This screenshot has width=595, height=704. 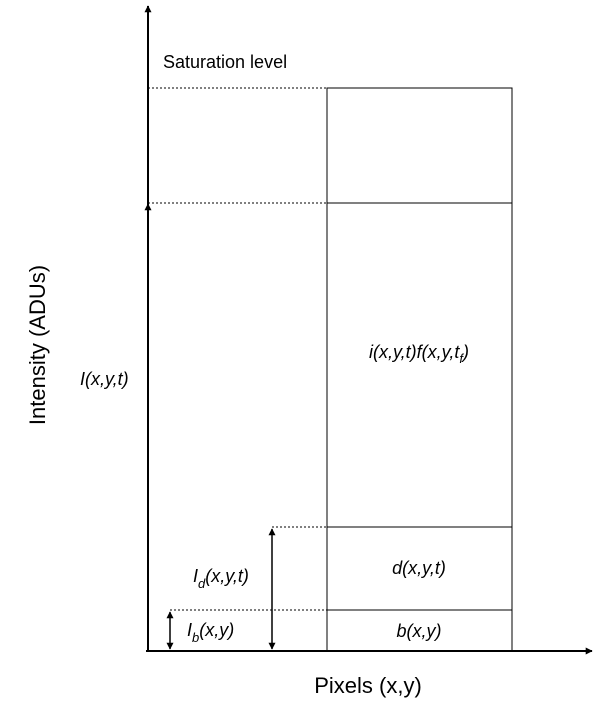 I want to click on dark-total-label: Id(x,y,t), so click(x=221, y=578).